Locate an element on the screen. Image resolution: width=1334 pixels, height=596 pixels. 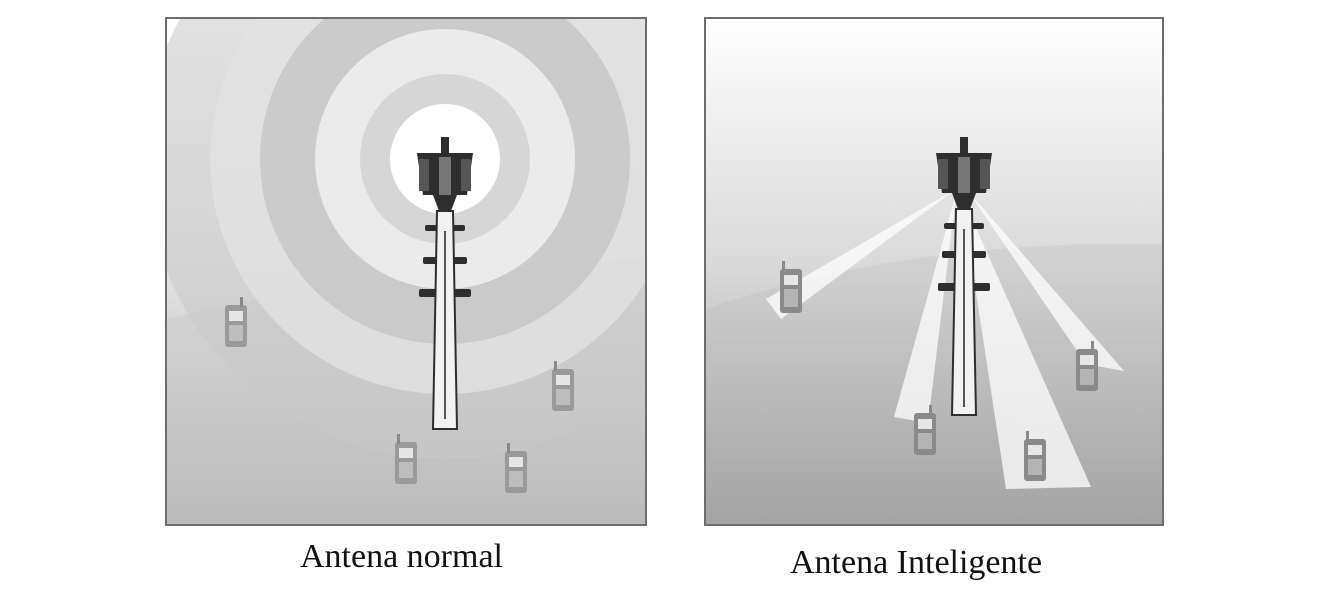
caption-normal-antenna: Antena normal is located at coordinates (401, 556).